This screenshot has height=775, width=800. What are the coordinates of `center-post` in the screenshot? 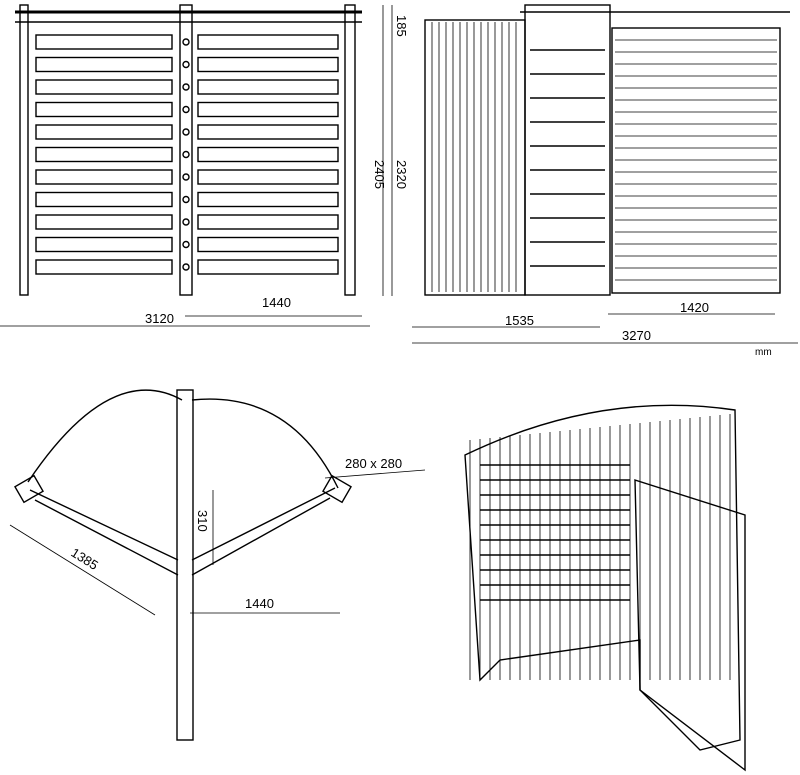 It's located at (185, 565).